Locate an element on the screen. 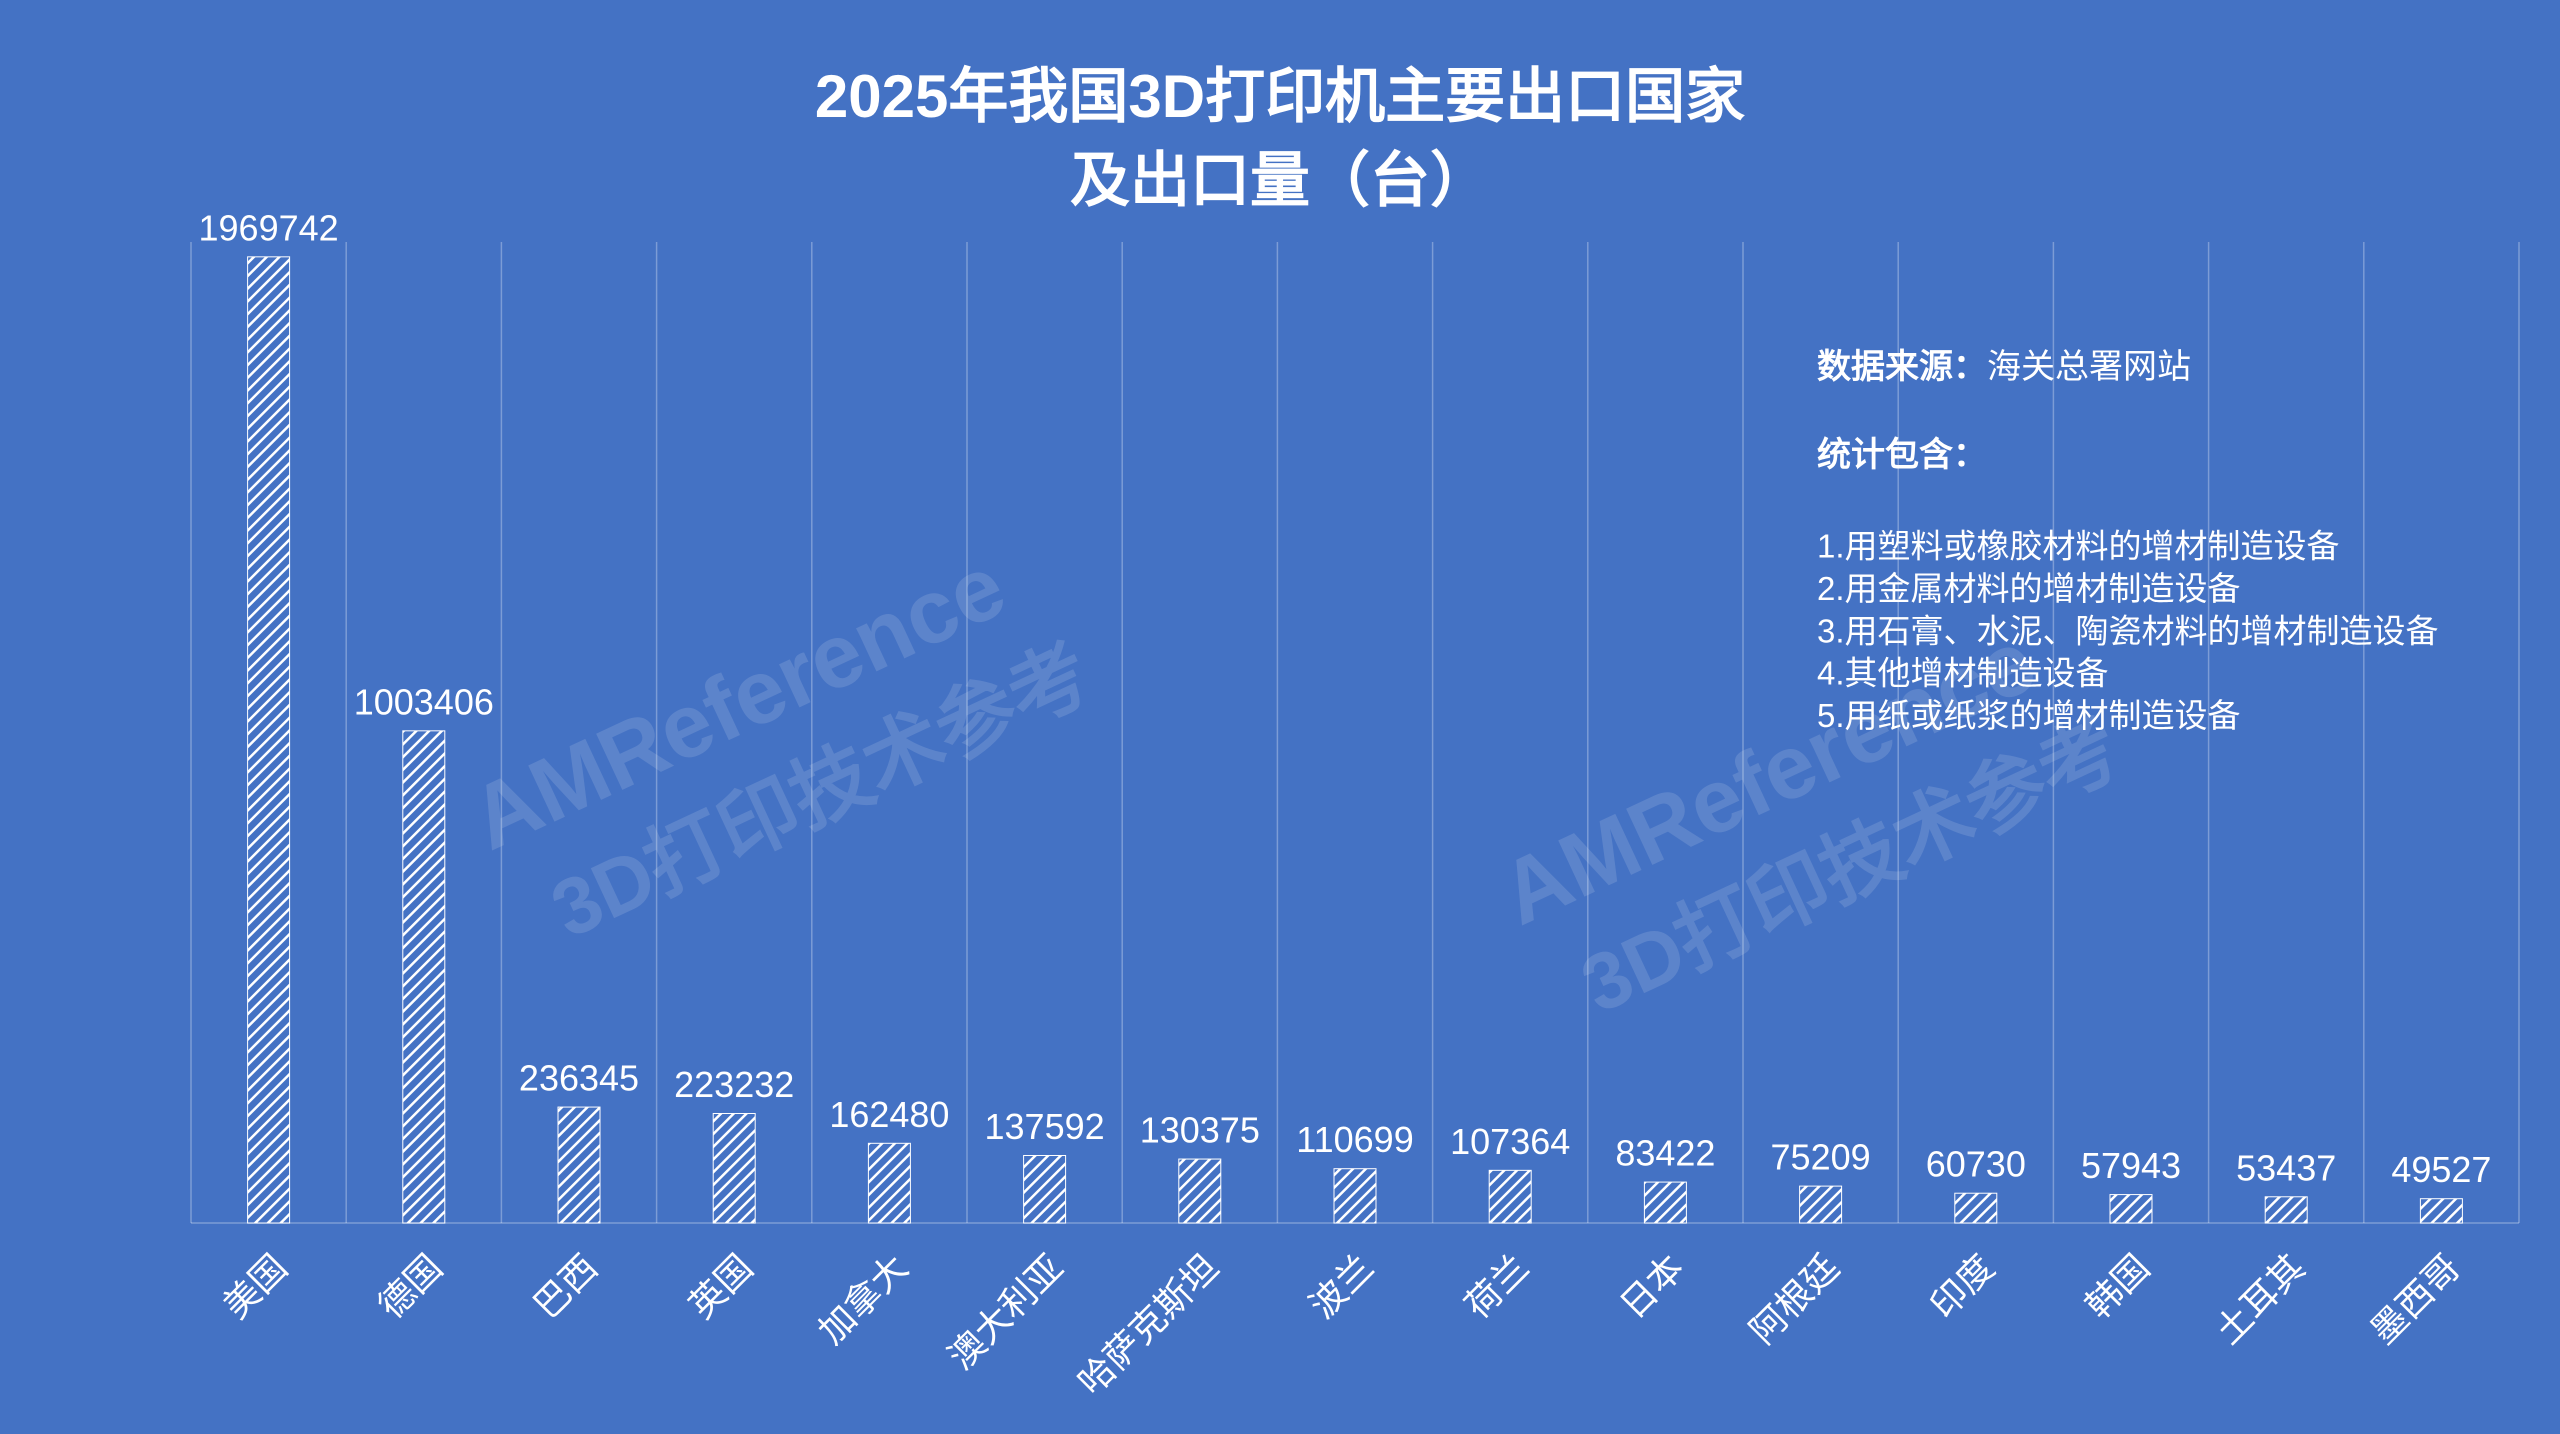  x-tick-label: 韩国 is located at coordinates (2117, 1286).